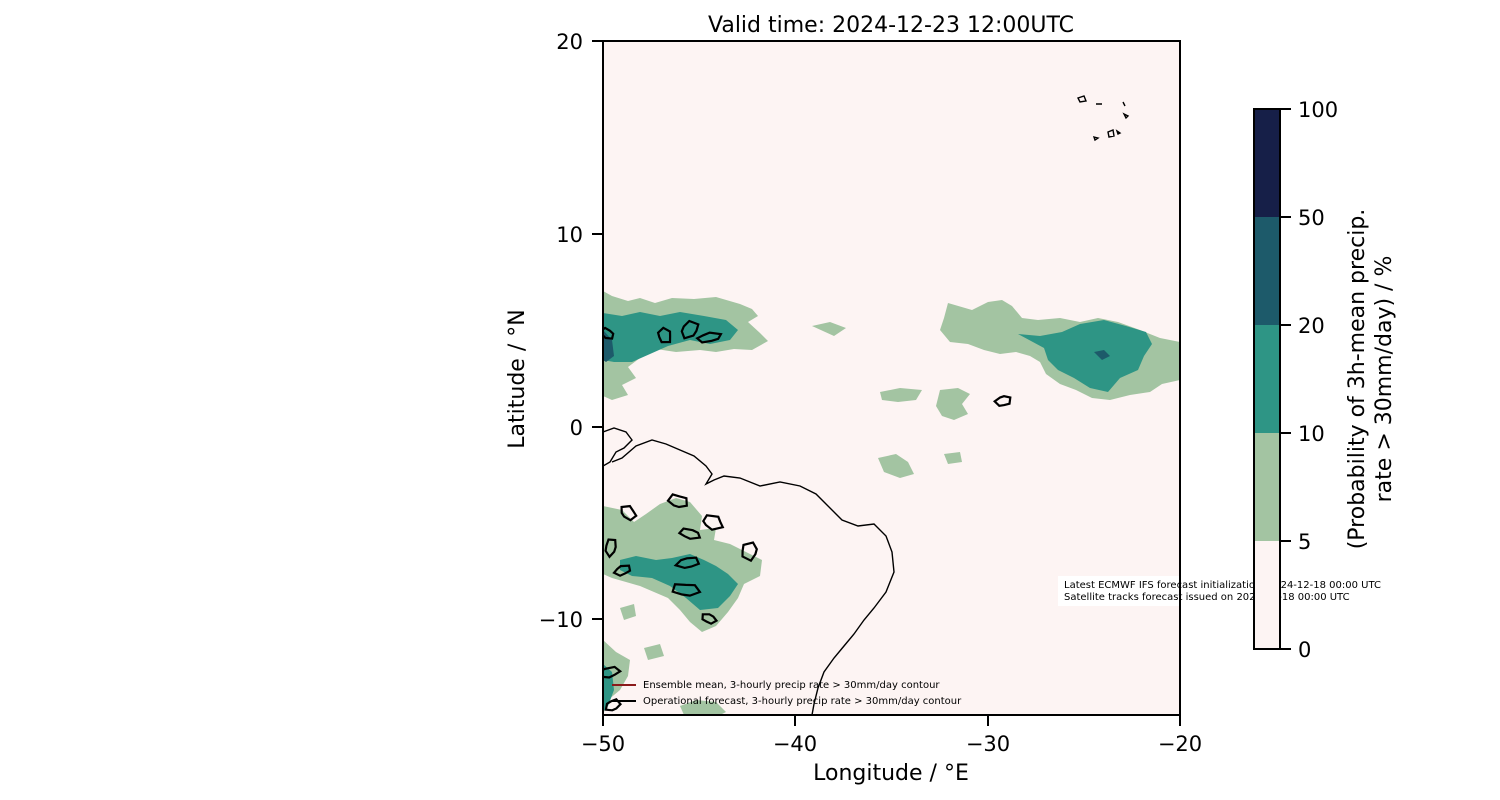  I want to click on colorbar-tick-label: 50, so click(1311, 218).